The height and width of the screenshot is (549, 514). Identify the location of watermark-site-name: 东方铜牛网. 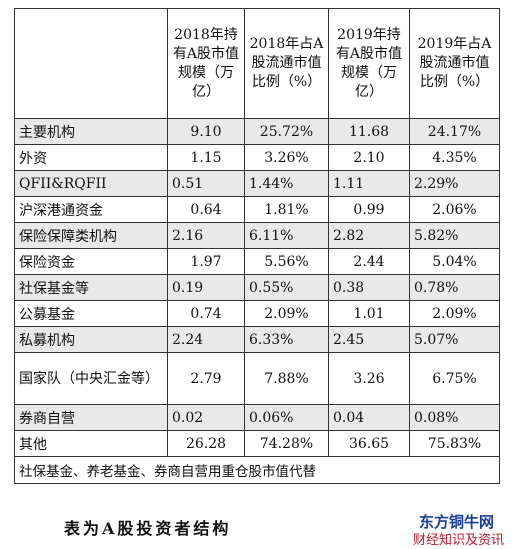
(456, 522).